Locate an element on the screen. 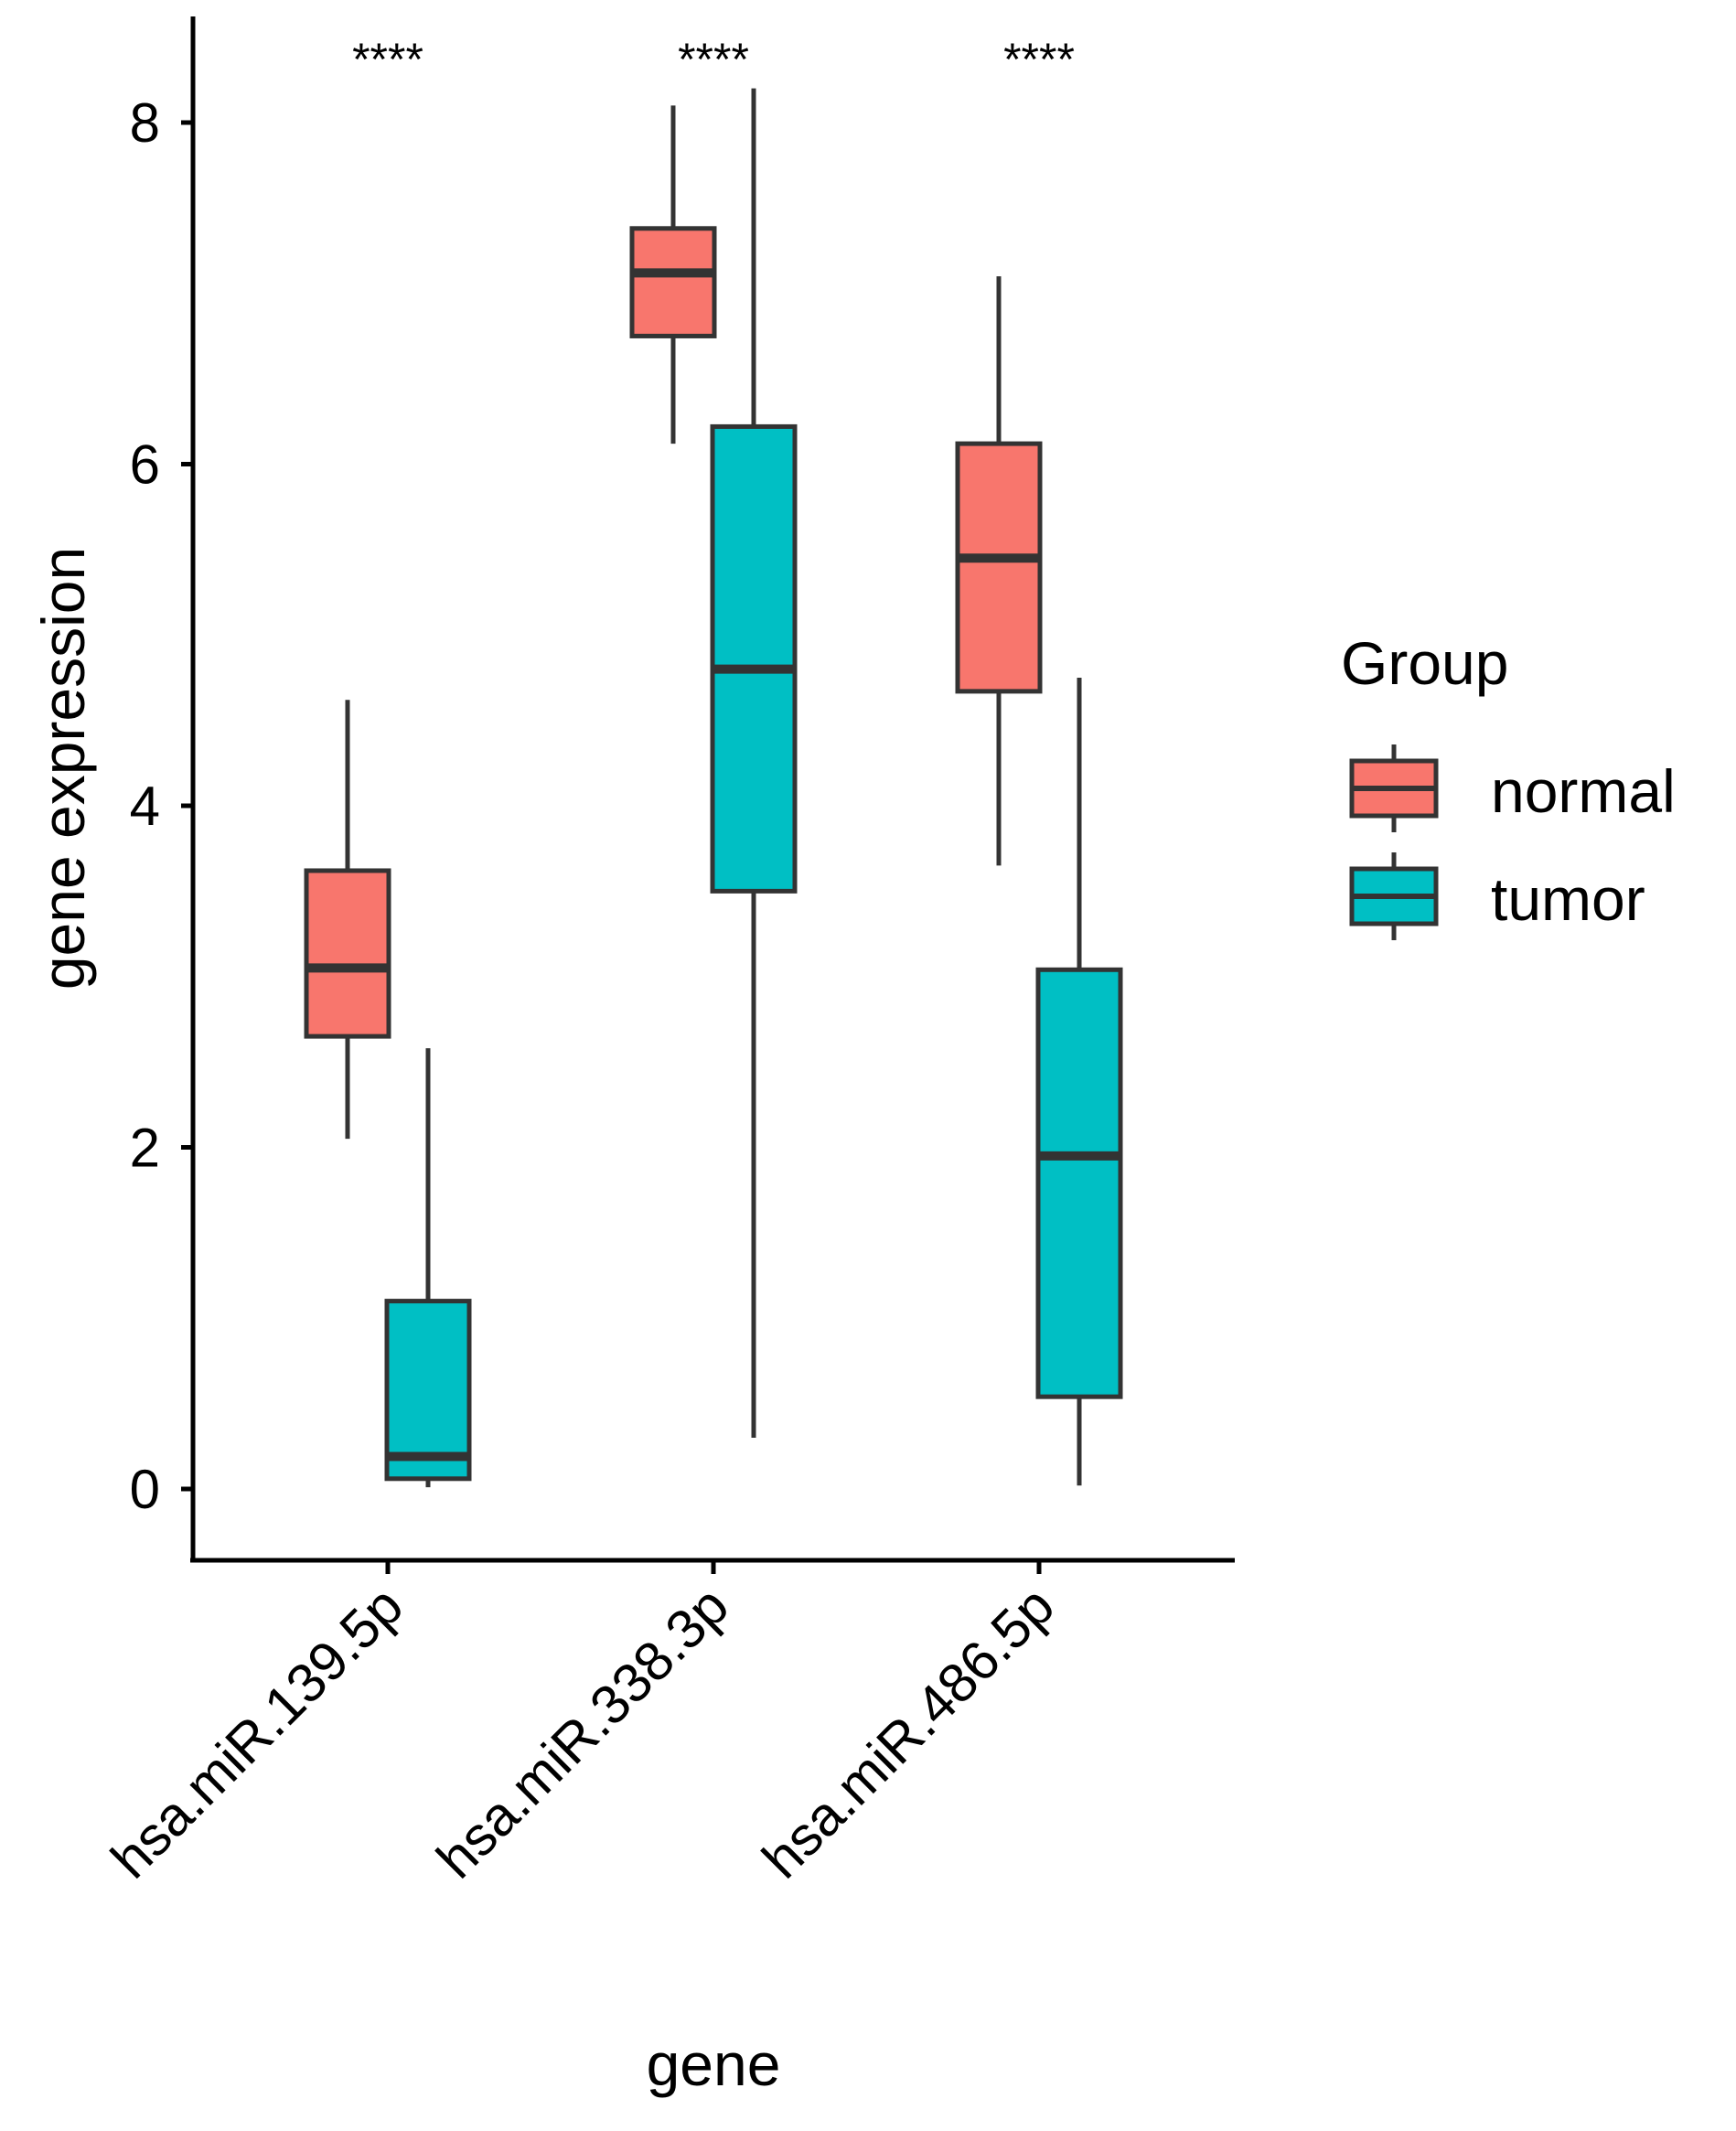  x-tick-label-1: hsa.miR.338.3p is located at coordinates (583, 1732).